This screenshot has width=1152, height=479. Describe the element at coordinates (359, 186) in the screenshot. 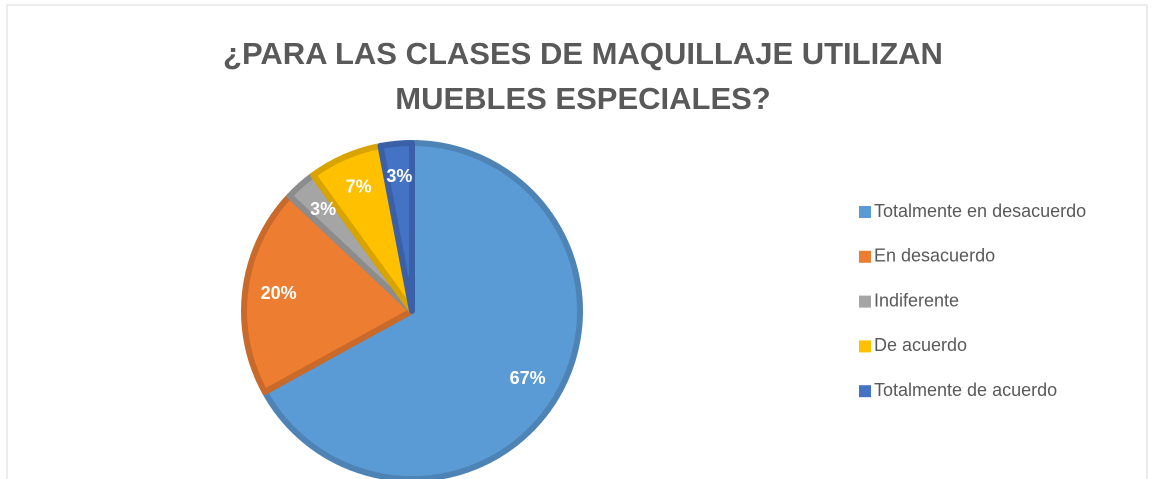

I see `data-label: 7%` at that location.